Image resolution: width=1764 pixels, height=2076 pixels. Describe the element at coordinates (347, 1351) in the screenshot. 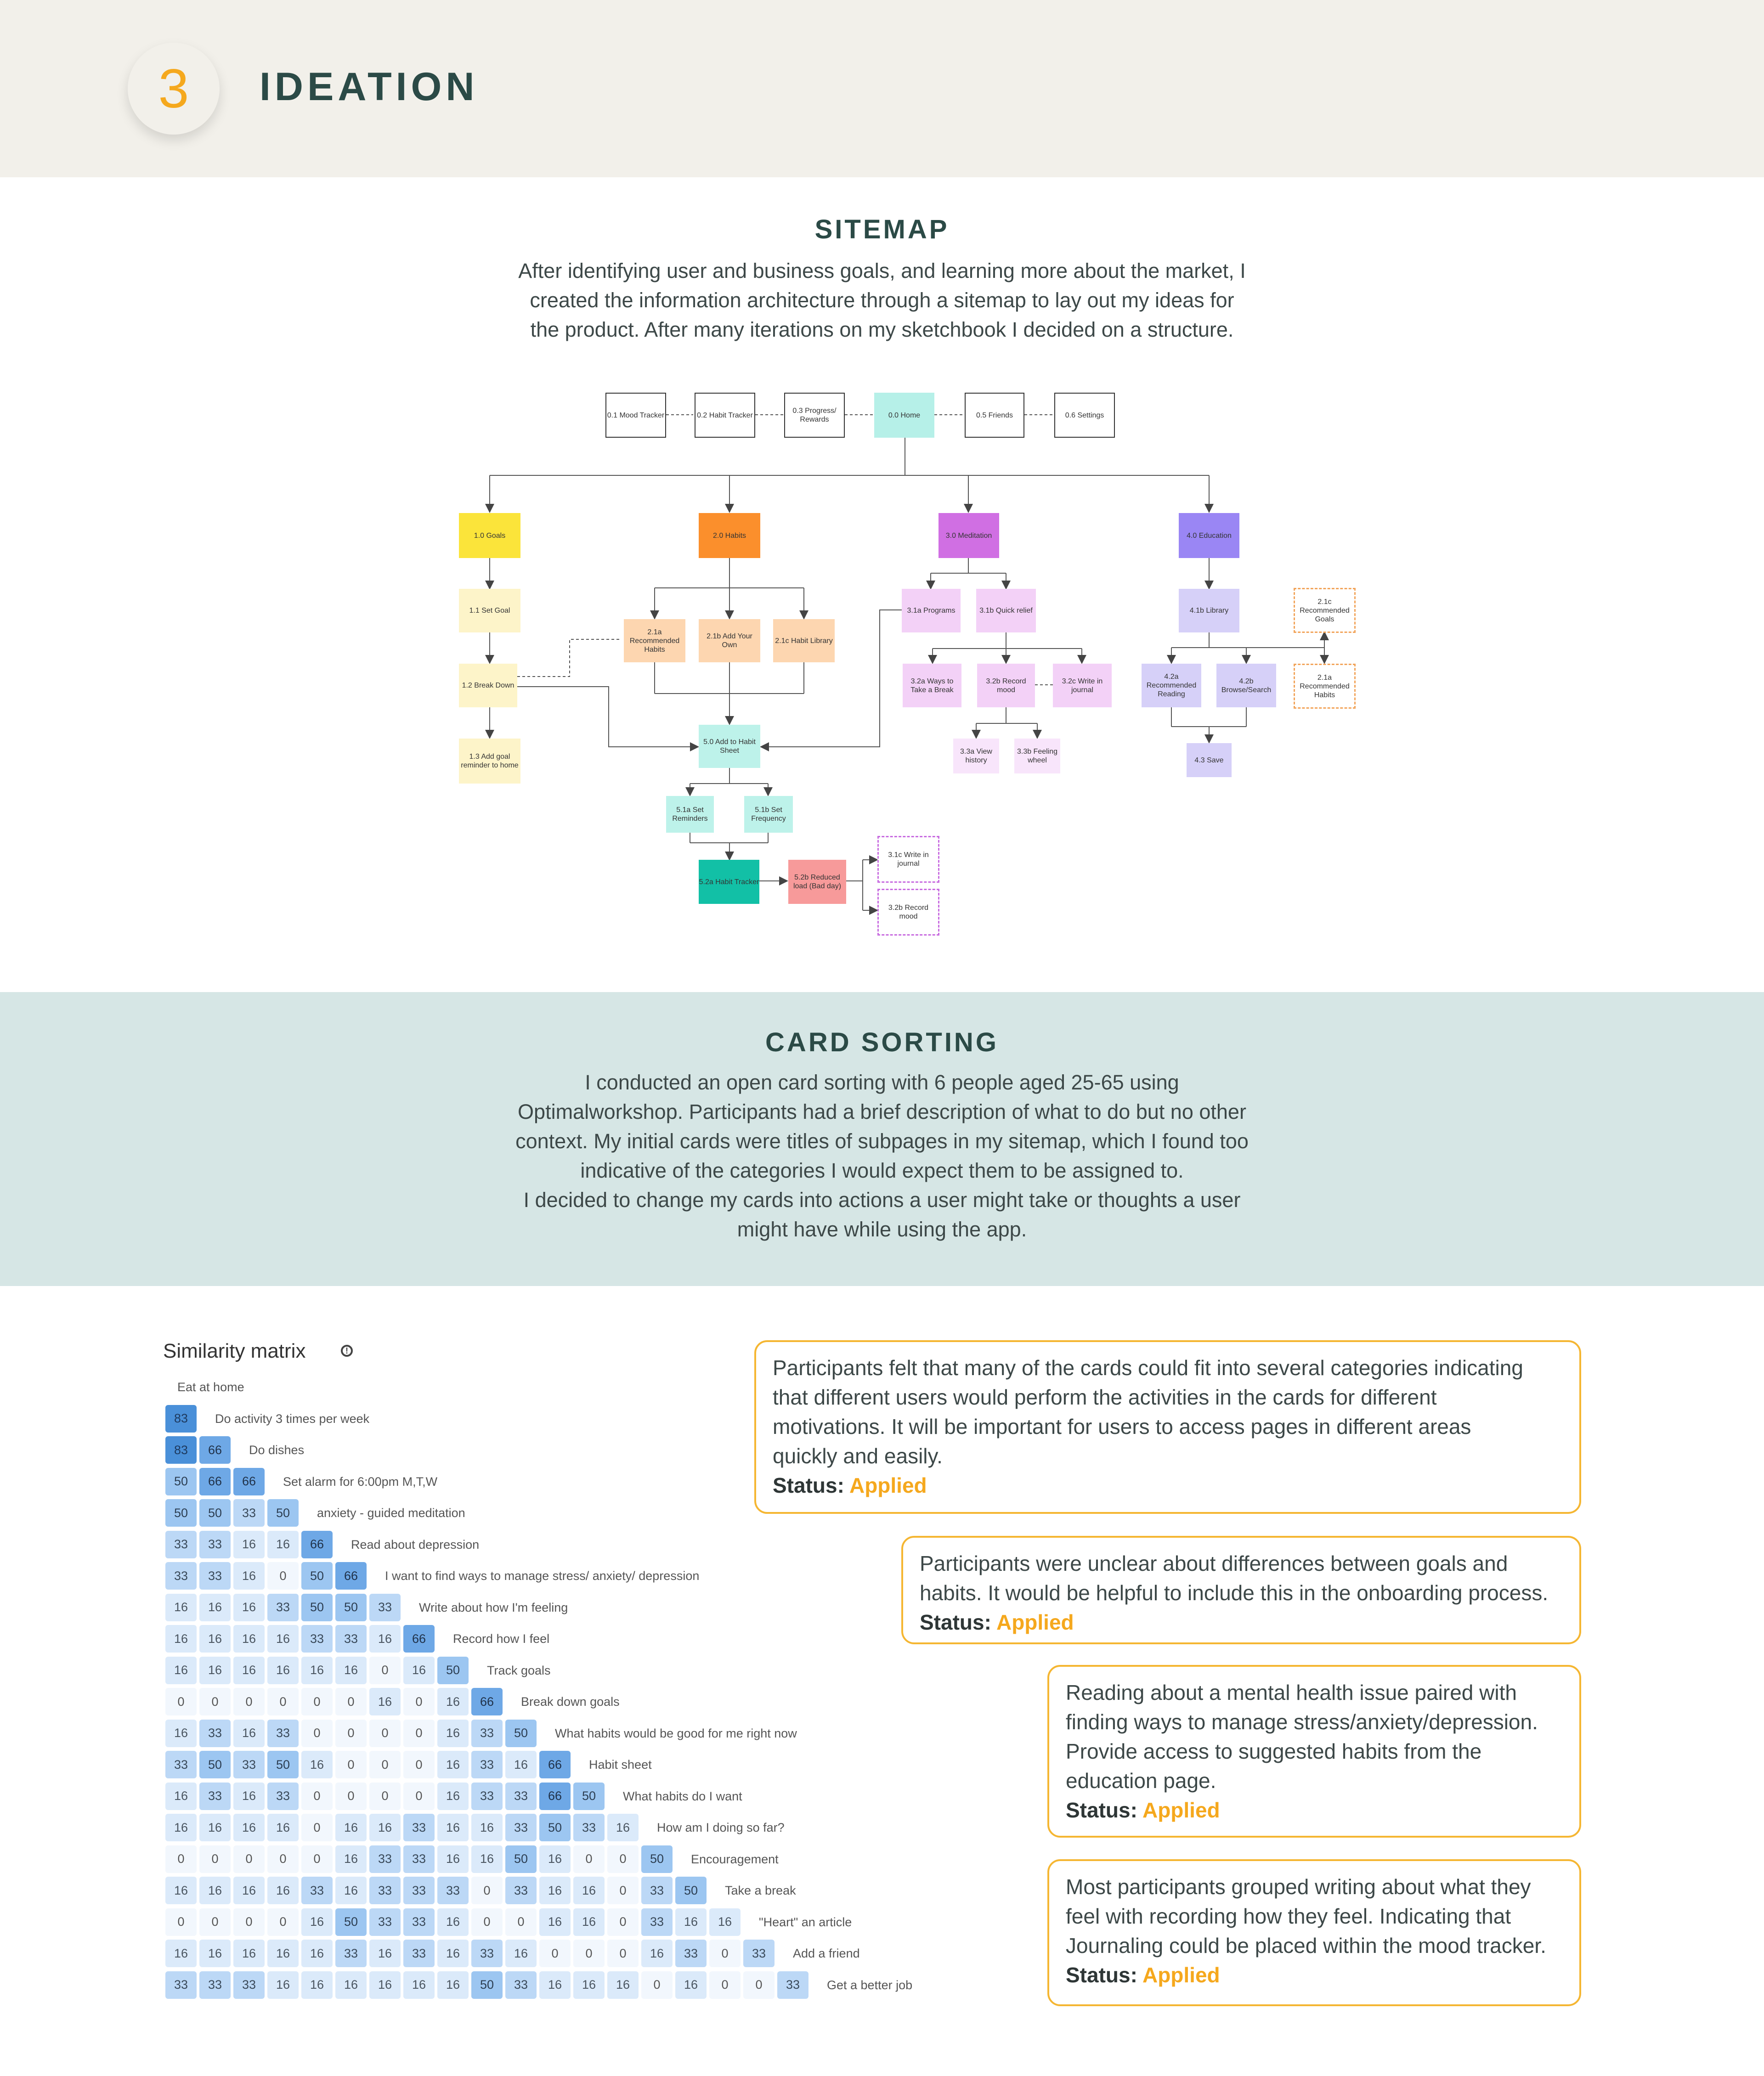

I see `info-circle-icon: !` at that location.